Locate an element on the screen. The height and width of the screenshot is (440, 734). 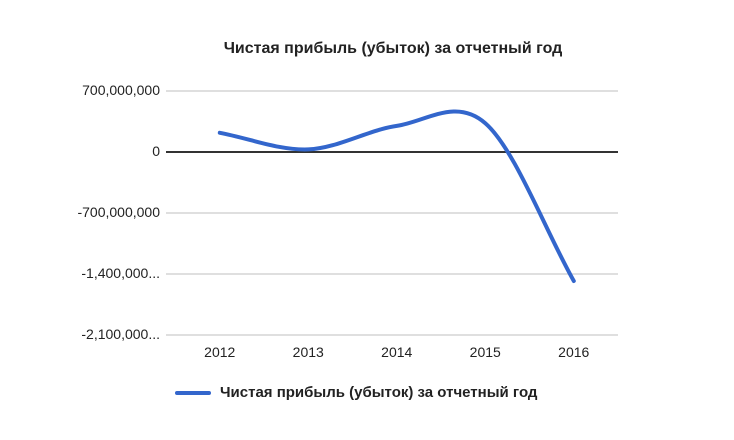
legend: Чистая прибыль (убыток) за отчетный год is located at coordinates (356, 392).